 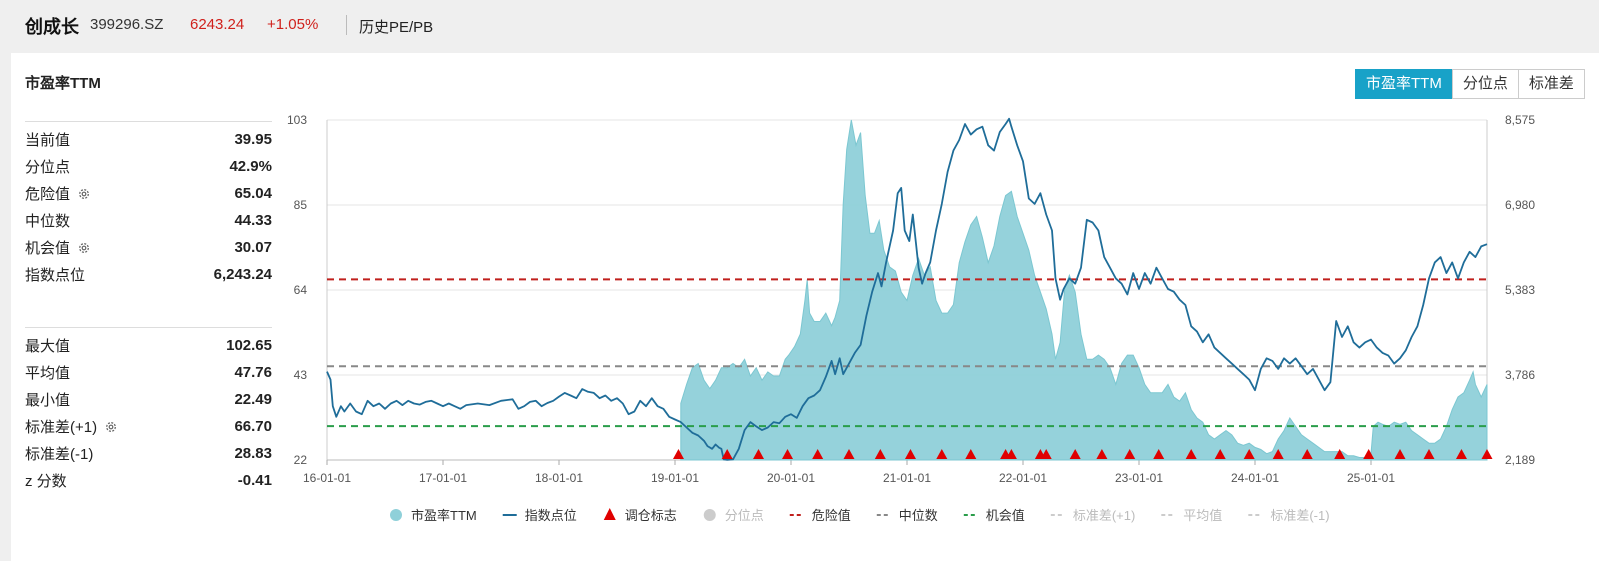 I want to click on legend-item: 机会值, so click(x=994, y=515).